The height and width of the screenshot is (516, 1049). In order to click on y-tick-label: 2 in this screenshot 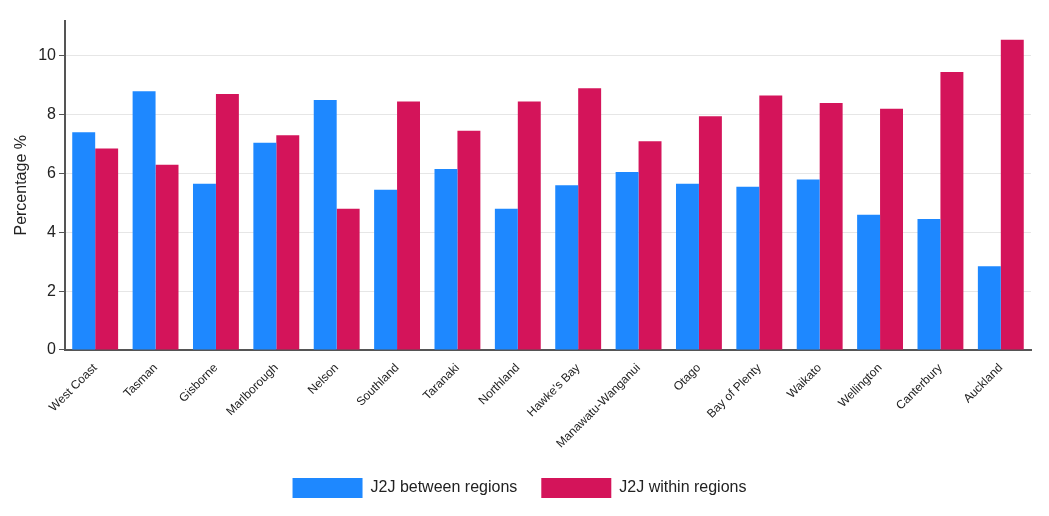, I will do `click(52, 290)`.